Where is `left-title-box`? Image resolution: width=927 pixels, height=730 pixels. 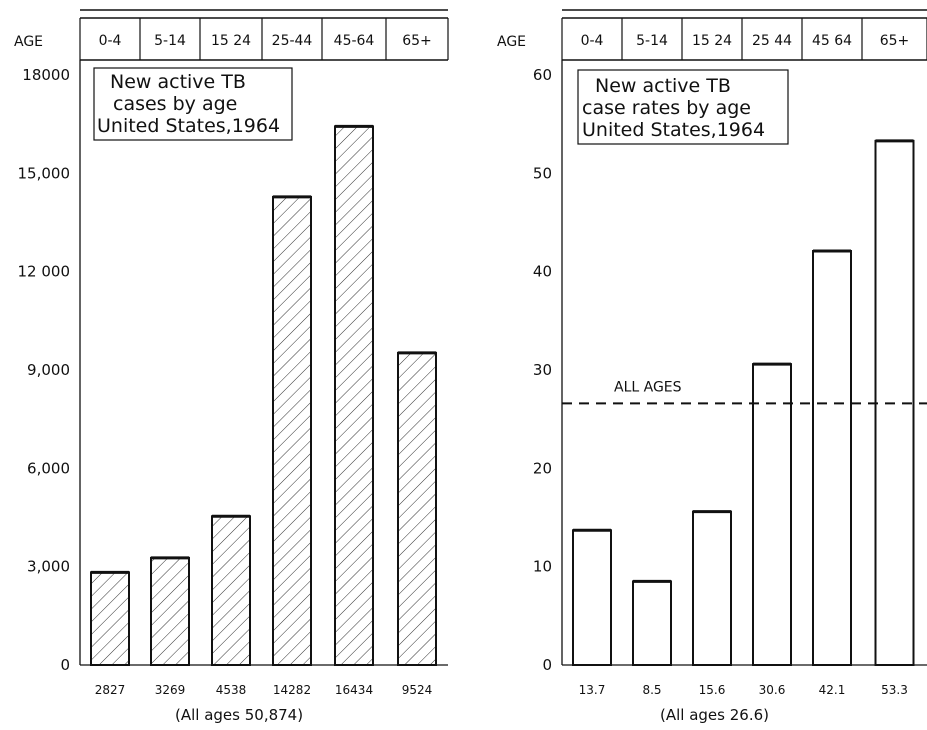 left-title-box is located at coordinates (193, 104).